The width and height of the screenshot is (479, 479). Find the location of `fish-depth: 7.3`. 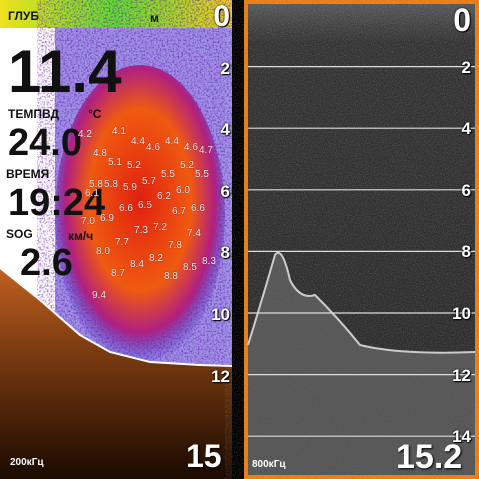

fish-depth: 7.3 is located at coordinates (141, 230).